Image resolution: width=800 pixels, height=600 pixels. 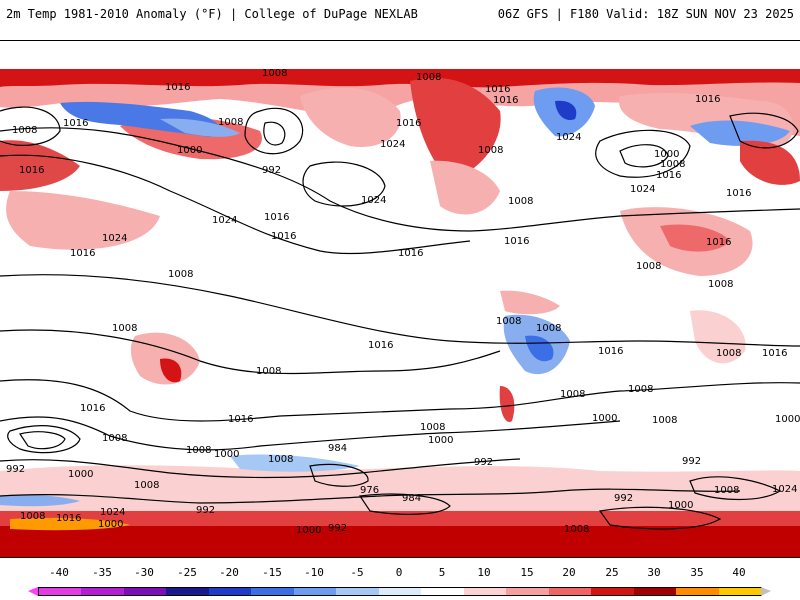 I want to click on scale-tick: 25, so click(x=612, y=572).